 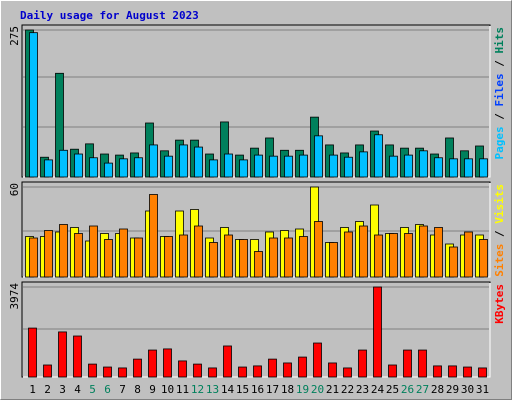 I want to click on x-tick-label: 17, so click(x=272, y=389).